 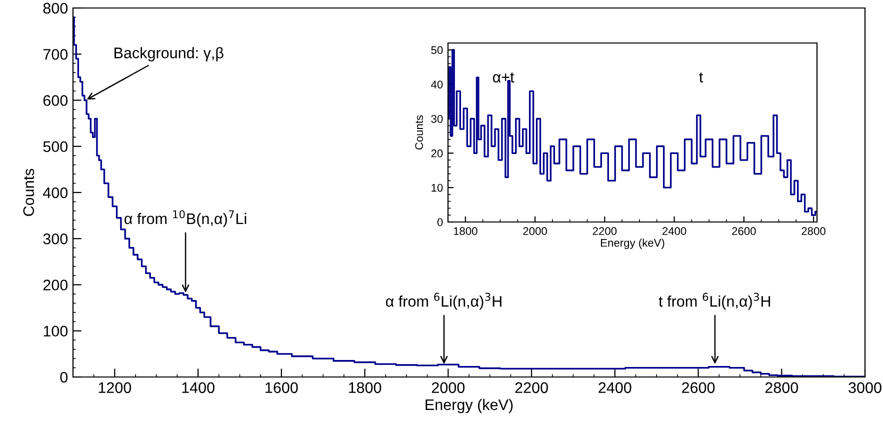 What do you see at coordinates (701, 77) in the screenshot?
I see `annotation: t` at bounding box center [701, 77].